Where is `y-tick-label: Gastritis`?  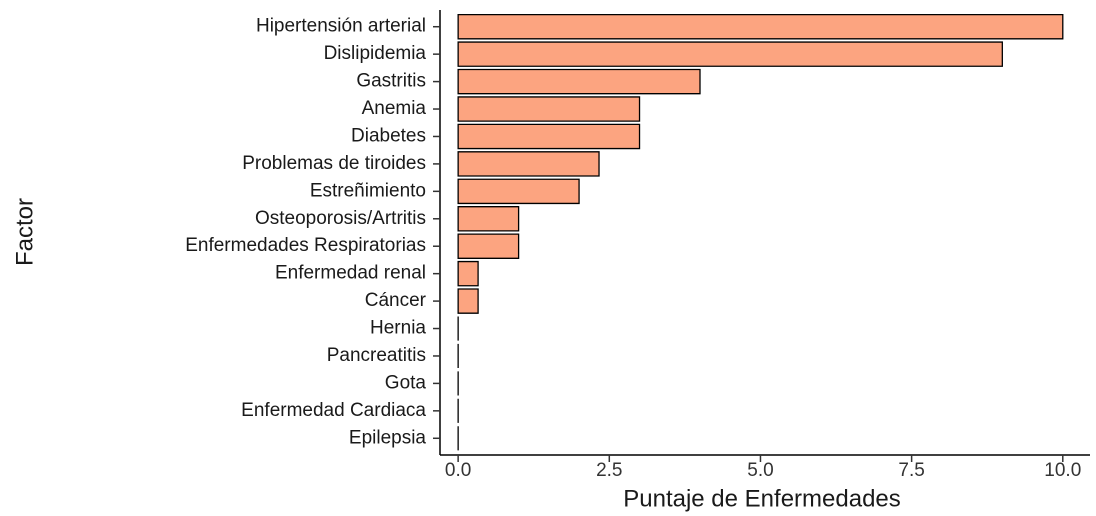
y-tick-label: Gastritis is located at coordinates (391, 81).